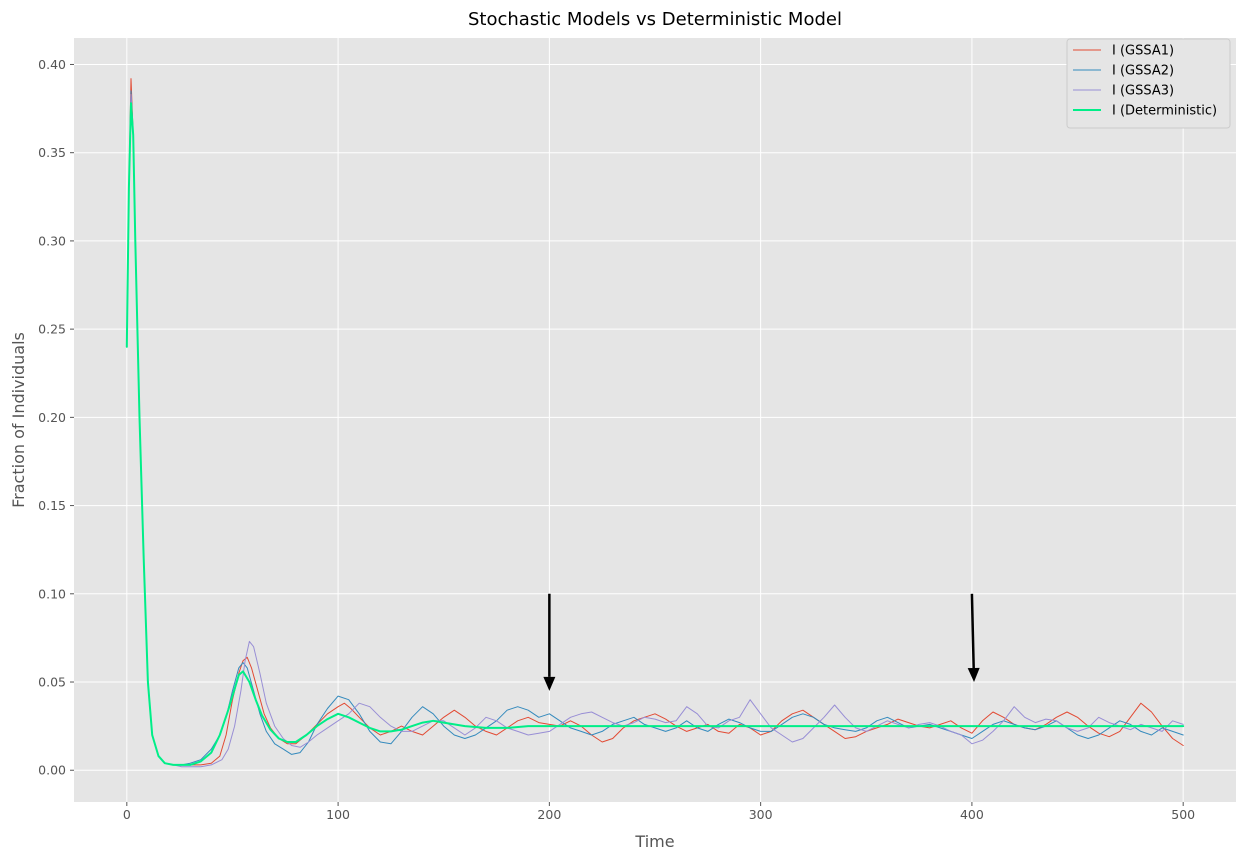 The width and height of the screenshot is (1246, 860). What do you see at coordinates (52, 329) in the screenshot?
I see `y-tick-label: 0.25` at bounding box center [52, 329].